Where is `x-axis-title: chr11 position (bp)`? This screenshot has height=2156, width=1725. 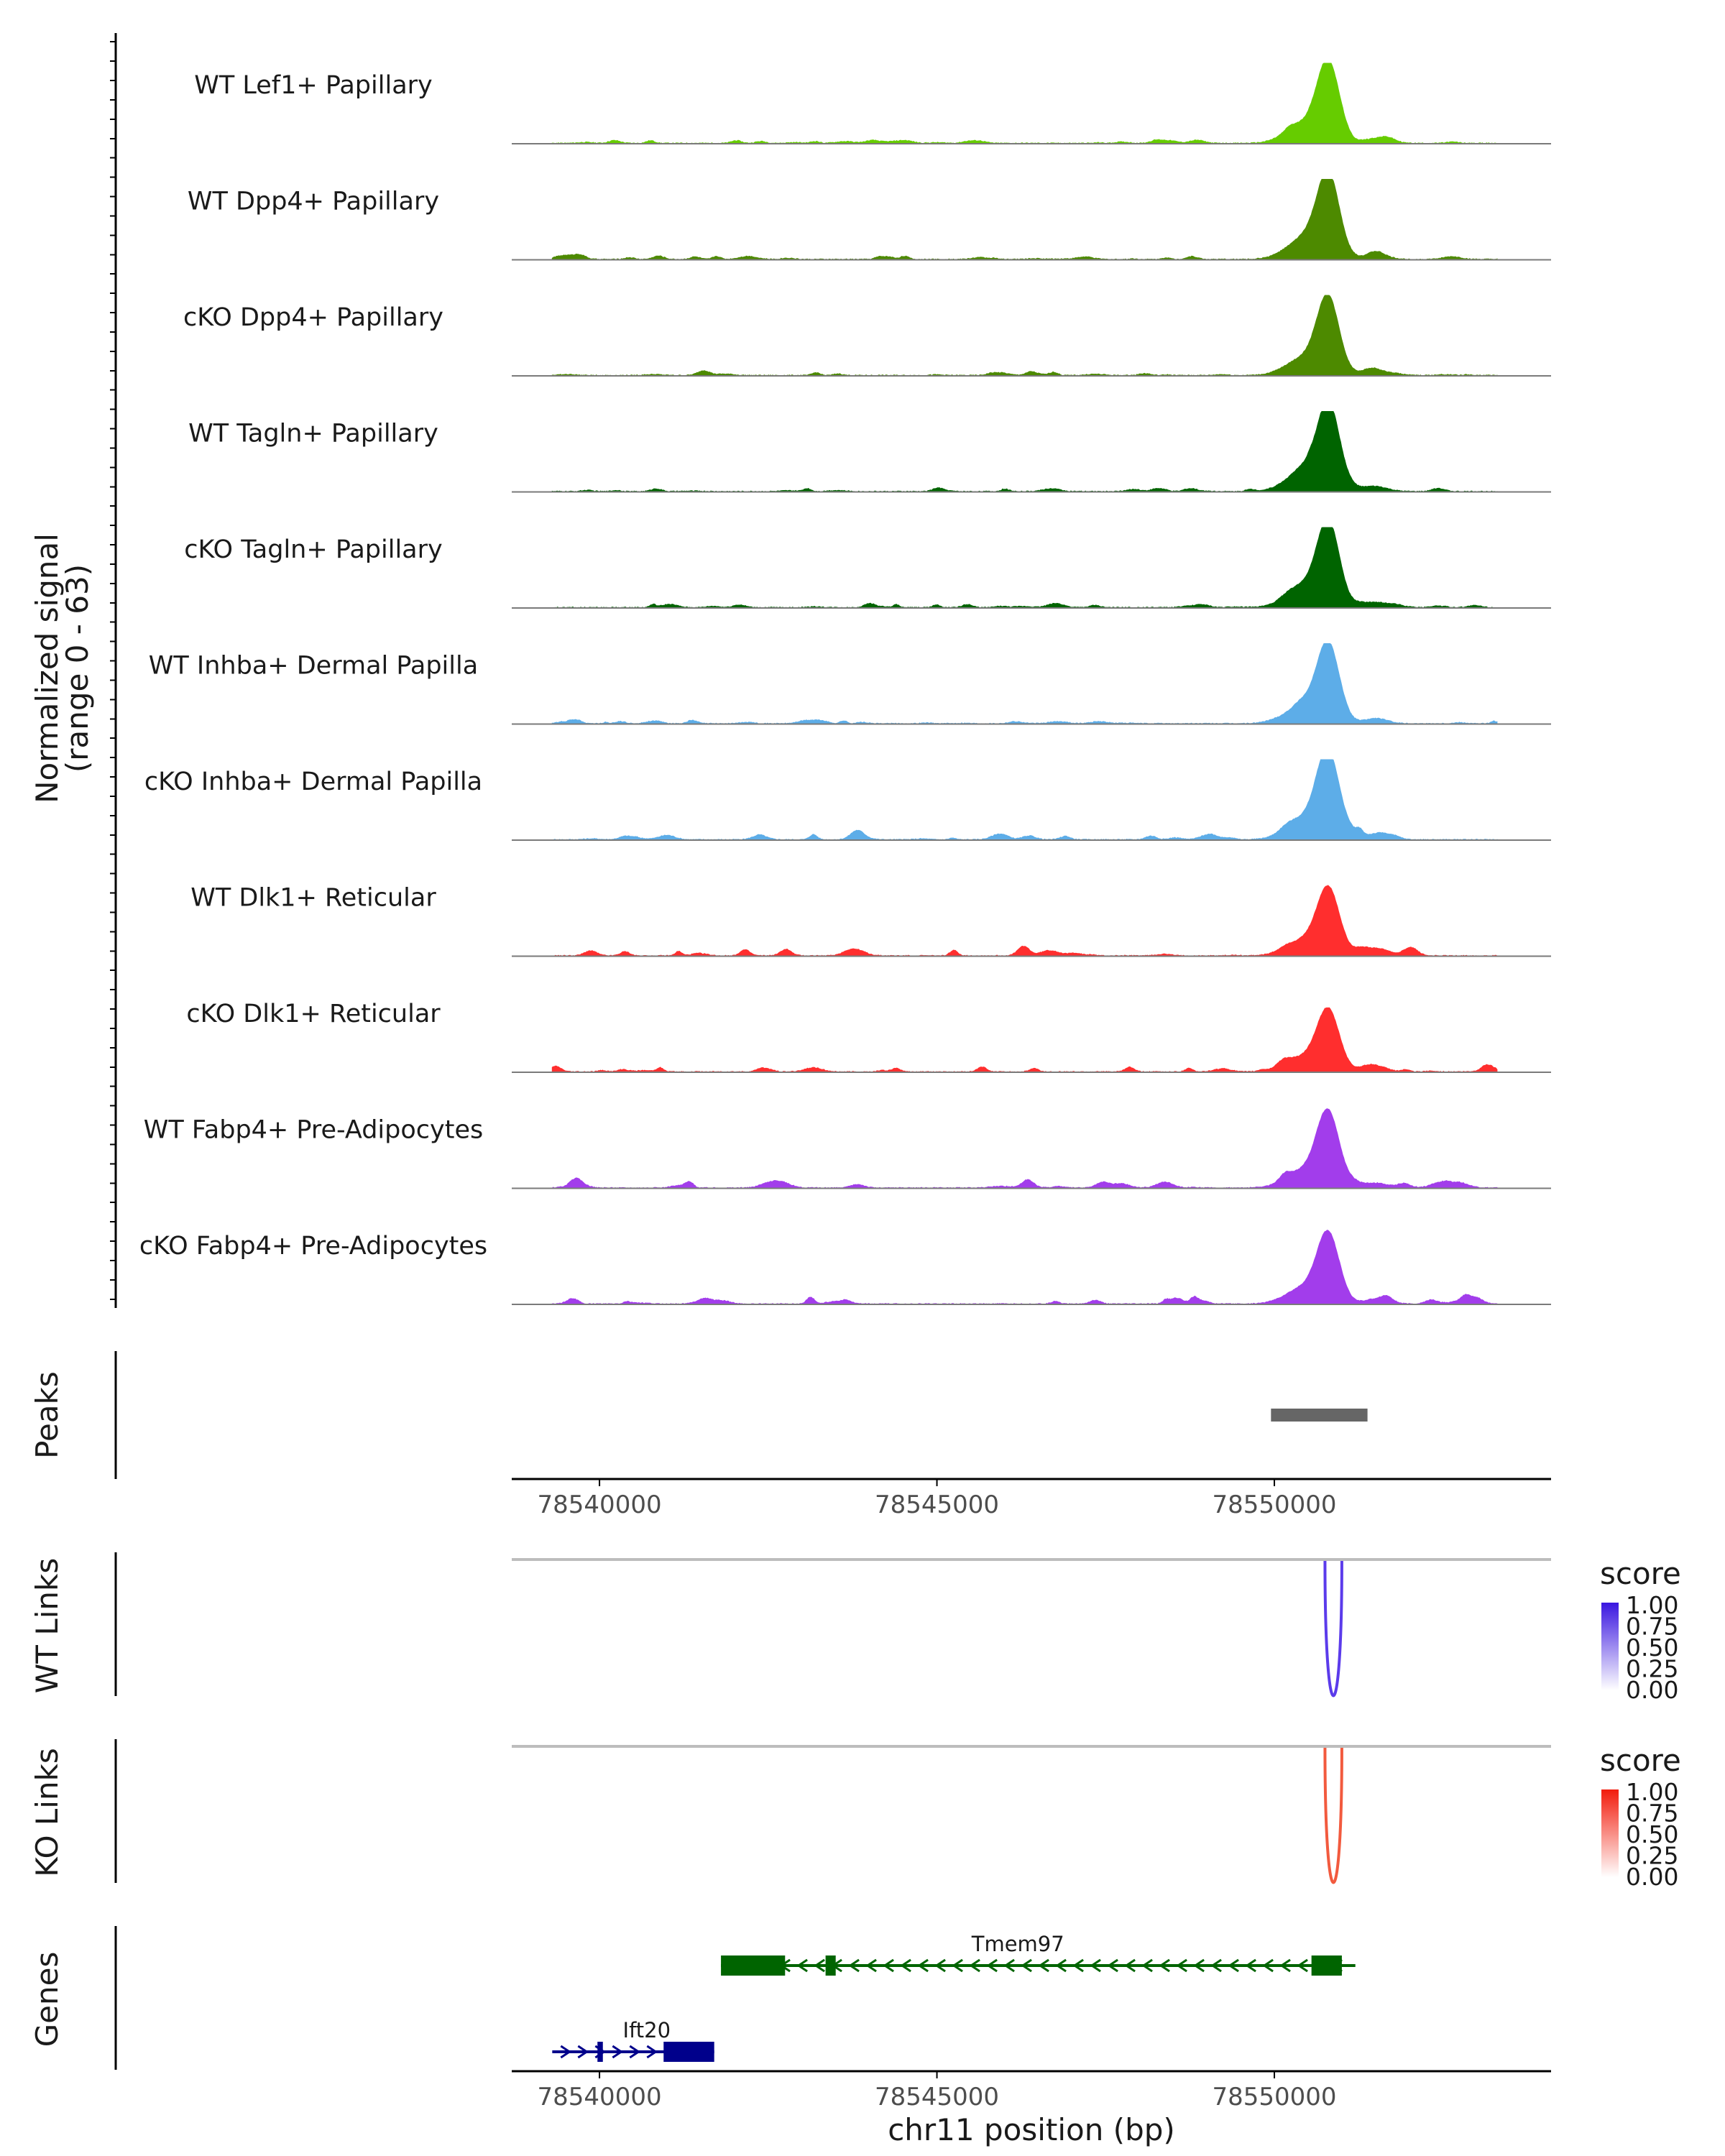 x-axis-title: chr11 position (bp) is located at coordinates (1031, 2129).